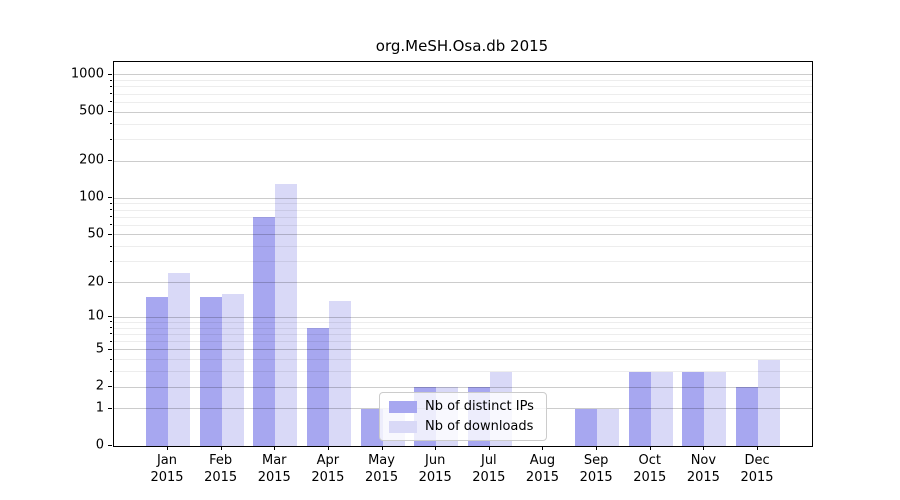 Image resolution: width=900 pixels, height=500 pixels. What do you see at coordinates (221, 448) in the screenshot?
I see `x-tick-mark-feb` at bounding box center [221, 448].